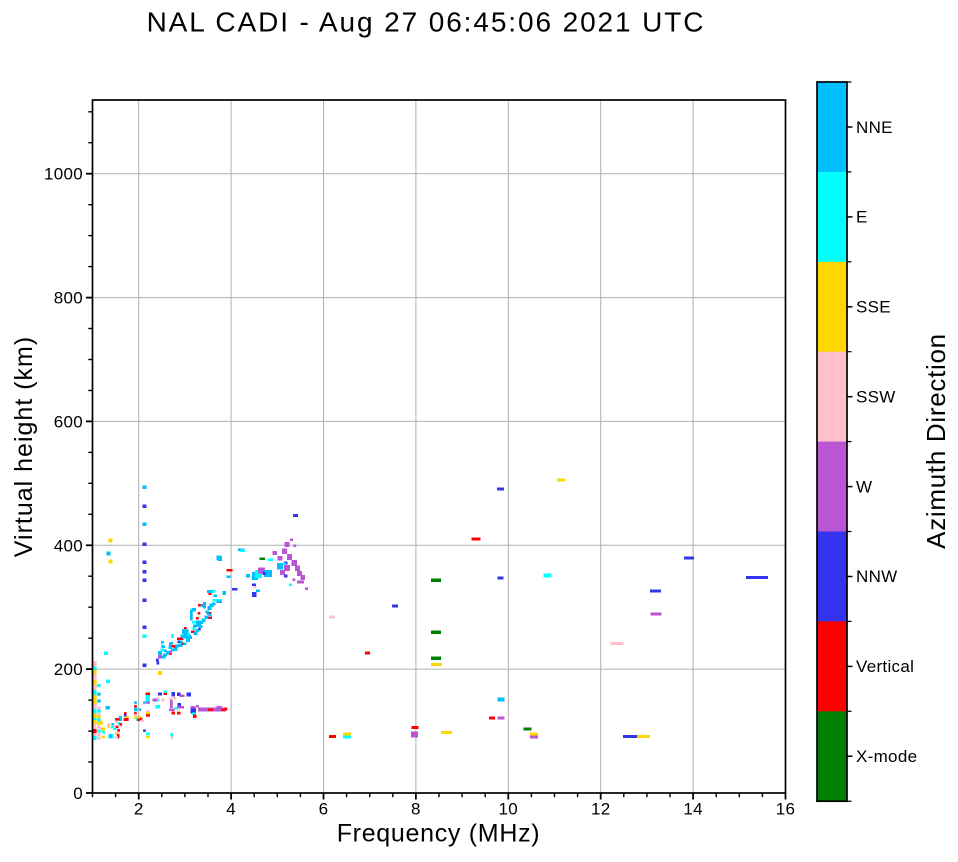 Image resolution: width=958 pixels, height=862 pixels. I want to click on svg-text: Azimuth Direction, so click(936, 441).